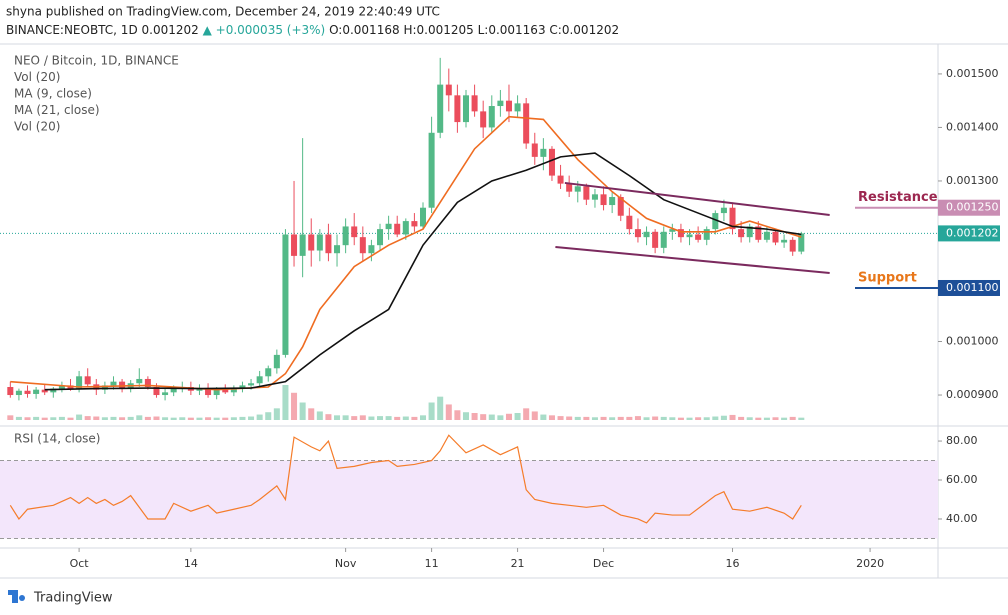 Image resolution: width=1008 pixels, height=615 pixels. What do you see at coordinates (887, 277) in the screenshot?
I see `level-text: Support` at bounding box center [887, 277].